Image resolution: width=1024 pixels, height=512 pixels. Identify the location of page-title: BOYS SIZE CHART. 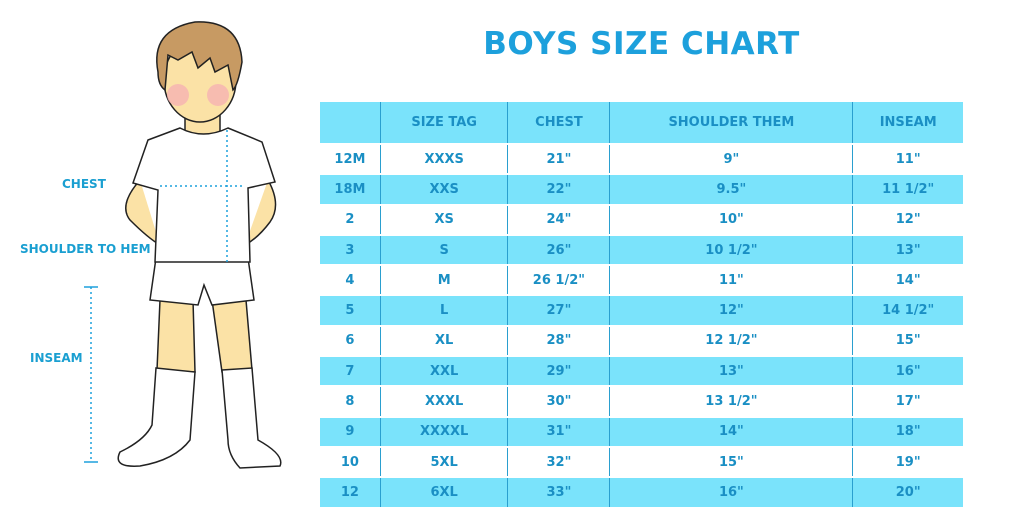
(641, 44).